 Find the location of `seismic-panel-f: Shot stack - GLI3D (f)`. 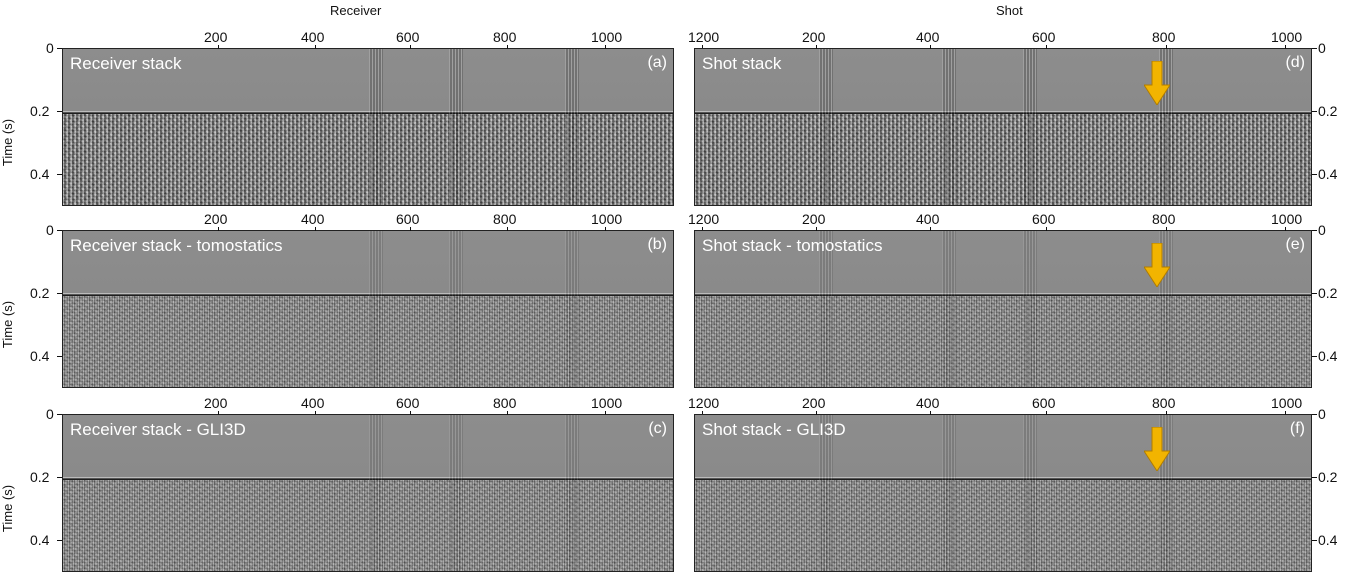

seismic-panel-f: Shot stack - GLI3D (f) is located at coordinates (1003, 493).